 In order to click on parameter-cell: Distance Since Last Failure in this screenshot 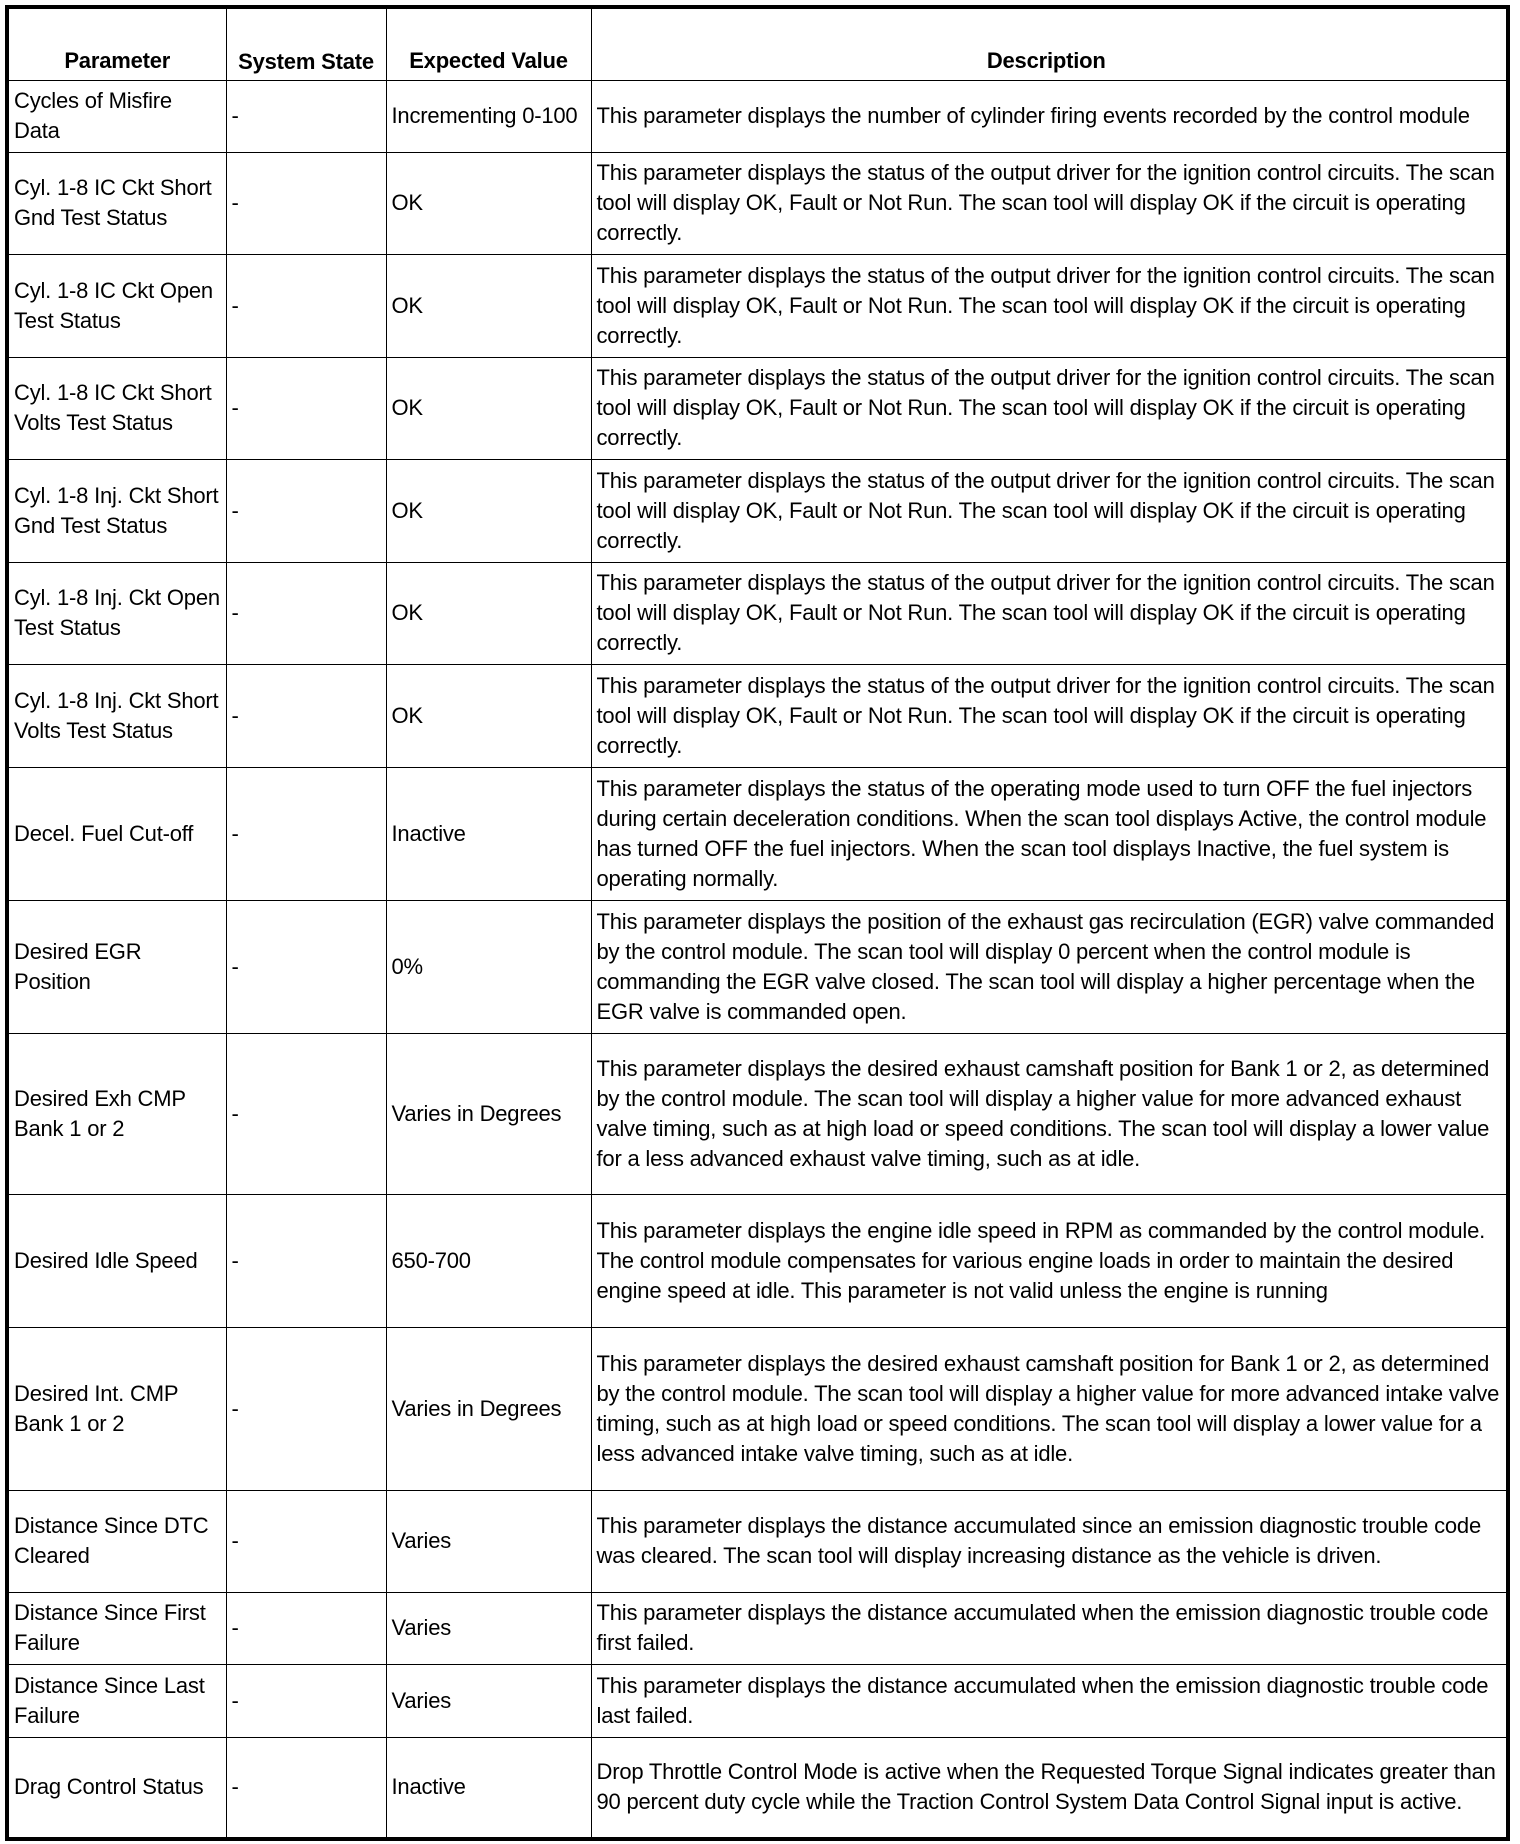, I will do `click(116, 1700)`.